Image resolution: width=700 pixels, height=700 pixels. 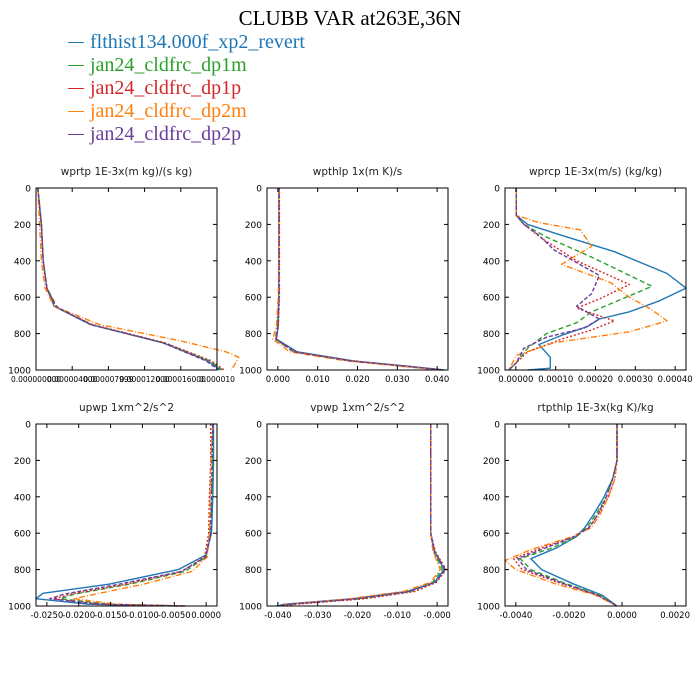 I want to click on legend-label: jan24_cldfrc_dp2m, so click(x=168, y=111).